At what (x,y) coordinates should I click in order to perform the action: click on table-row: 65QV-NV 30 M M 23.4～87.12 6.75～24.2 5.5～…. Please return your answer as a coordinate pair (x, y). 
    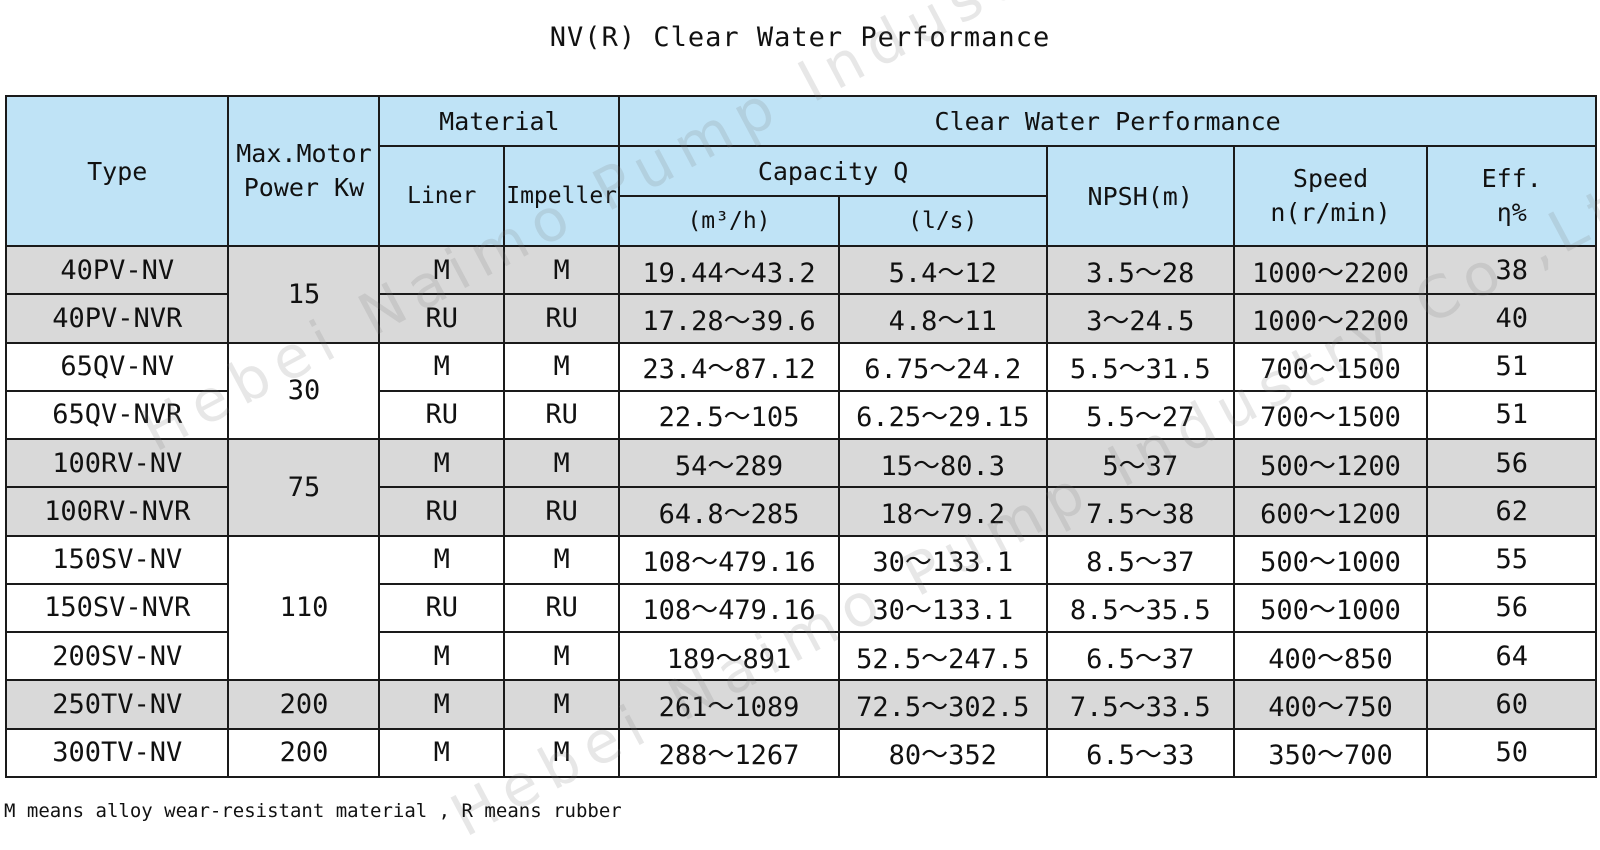
    Looking at the image, I should click on (800, 391).